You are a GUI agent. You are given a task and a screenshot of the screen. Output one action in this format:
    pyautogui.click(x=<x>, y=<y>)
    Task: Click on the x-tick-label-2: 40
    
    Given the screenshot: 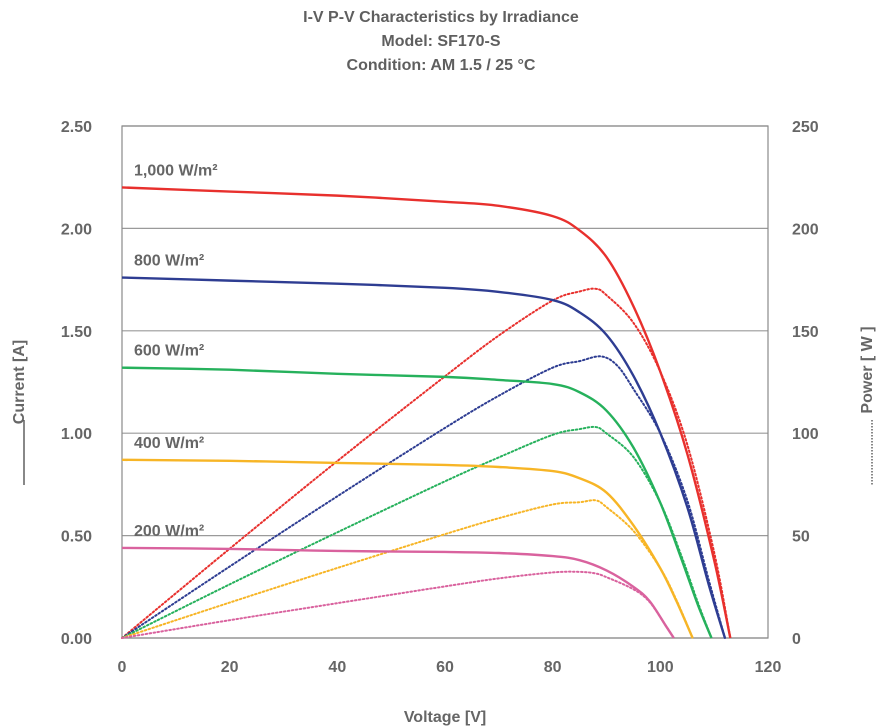 What is the action you would take?
    pyautogui.click(x=337, y=667)
    